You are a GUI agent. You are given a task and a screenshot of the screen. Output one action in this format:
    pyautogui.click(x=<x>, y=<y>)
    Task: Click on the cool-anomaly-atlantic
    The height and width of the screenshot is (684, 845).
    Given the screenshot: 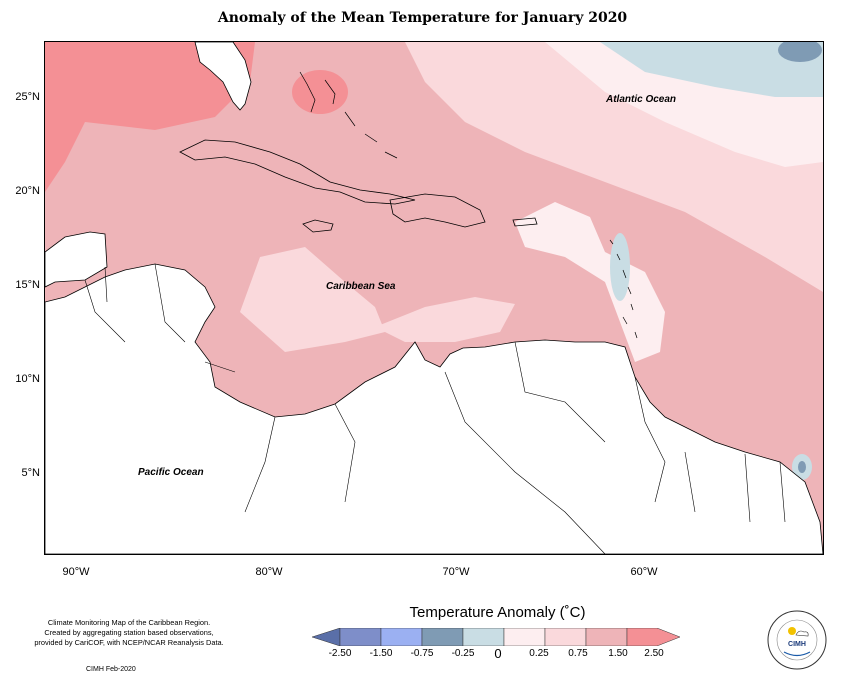 What is the action you would take?
    pyautogui.click(x=711, y=69)
    